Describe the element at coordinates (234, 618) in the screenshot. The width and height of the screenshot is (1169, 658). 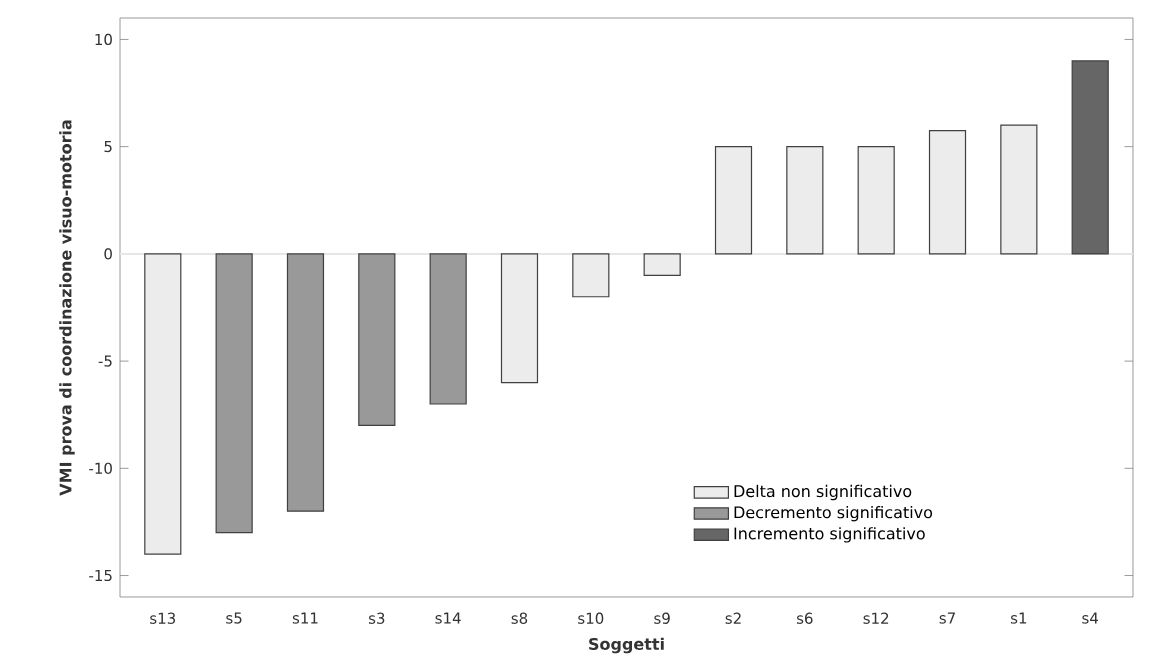
I see `x-tick-label: s5` at that location.